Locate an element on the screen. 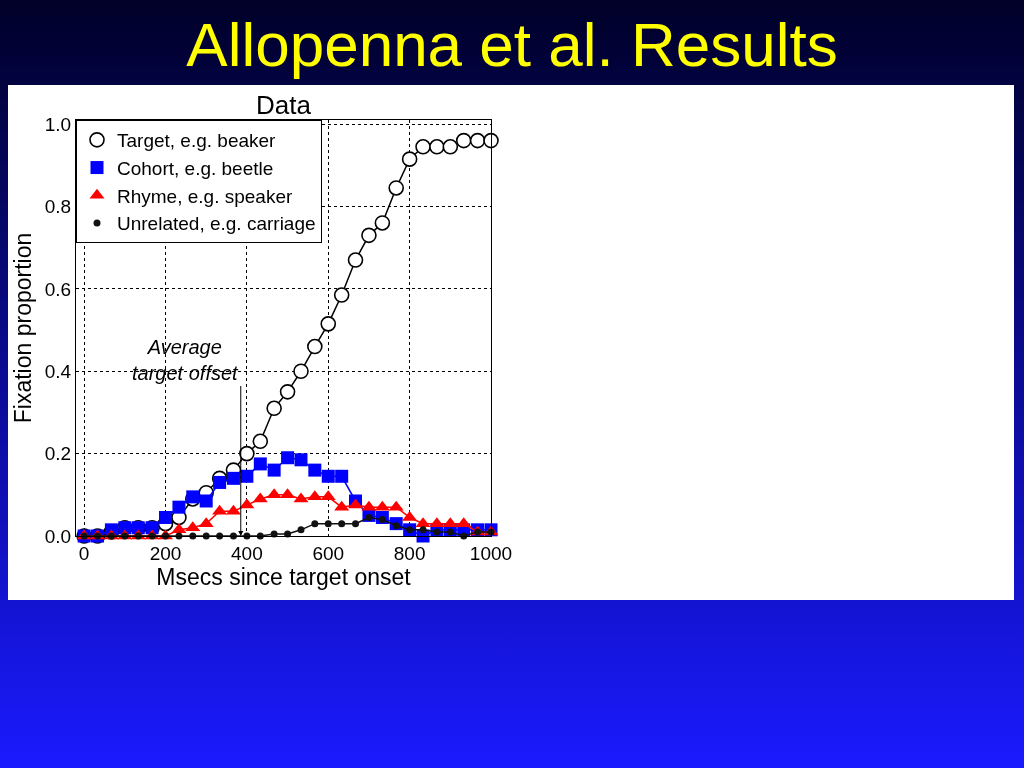 This screenshot has width=1024, height=768. y-tick-label: 0.8 is located at coordinates (58, 207).